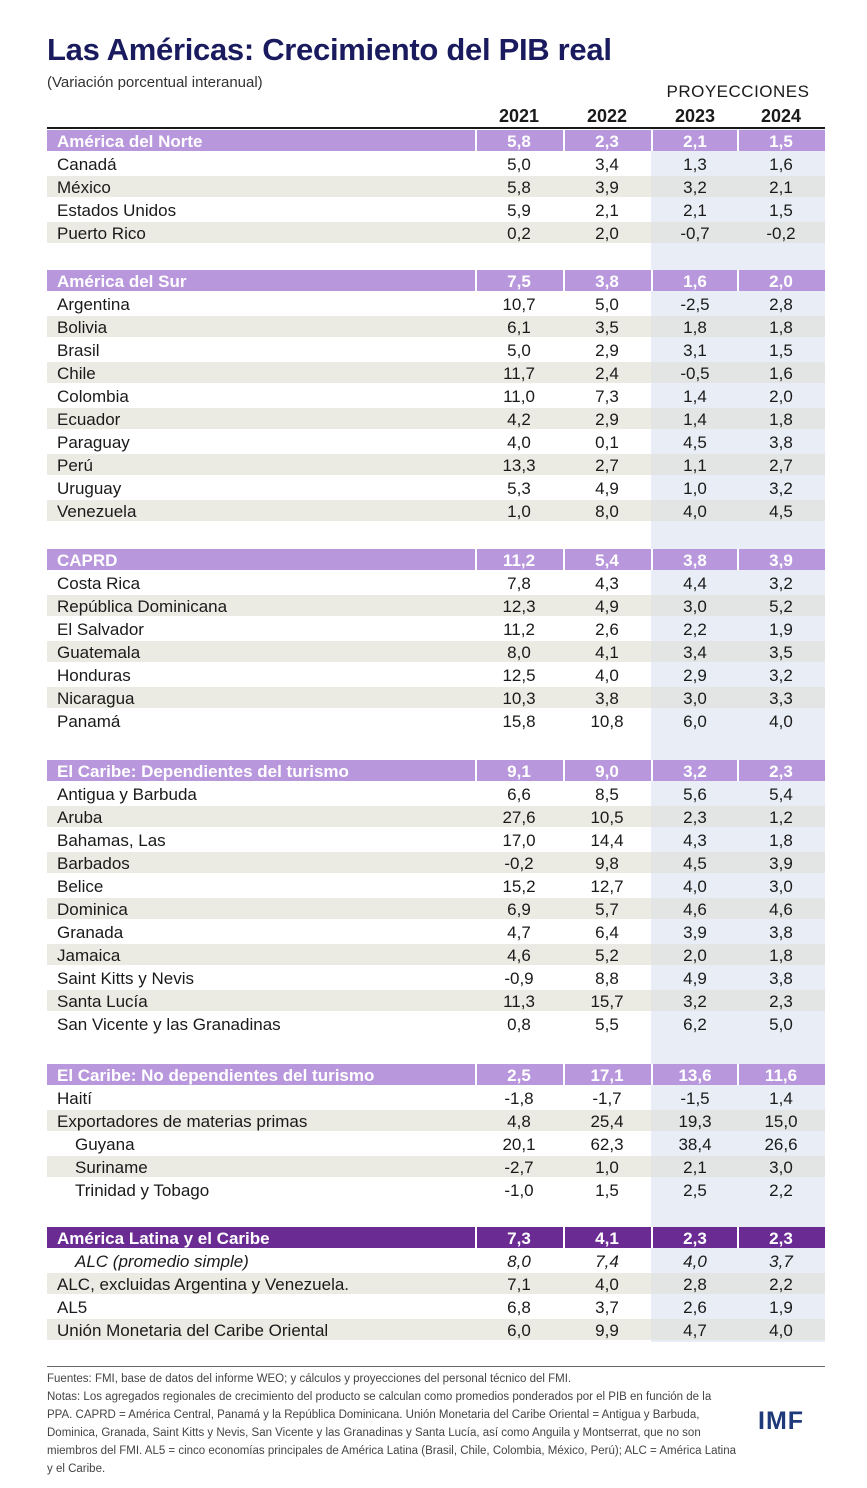  I want to click on country-name: Venezuela, so click(97, 511).